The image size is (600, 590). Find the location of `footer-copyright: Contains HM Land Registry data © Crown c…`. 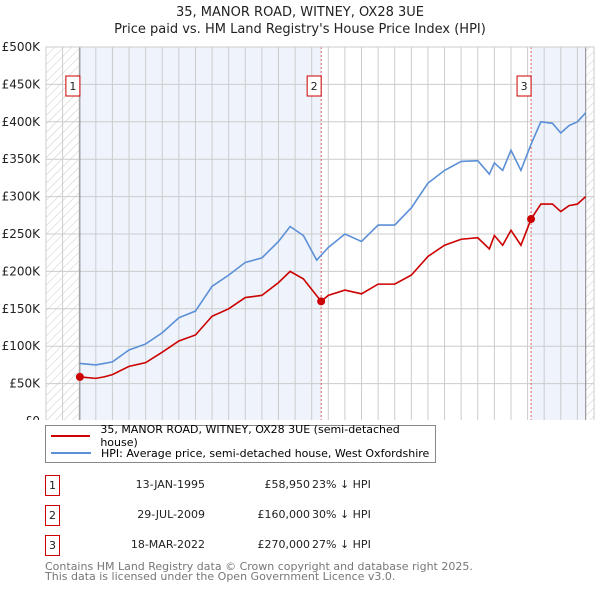

footer-copyright: Contains HM Land Registry data © Crown c… is located at coordinates (259, 566).